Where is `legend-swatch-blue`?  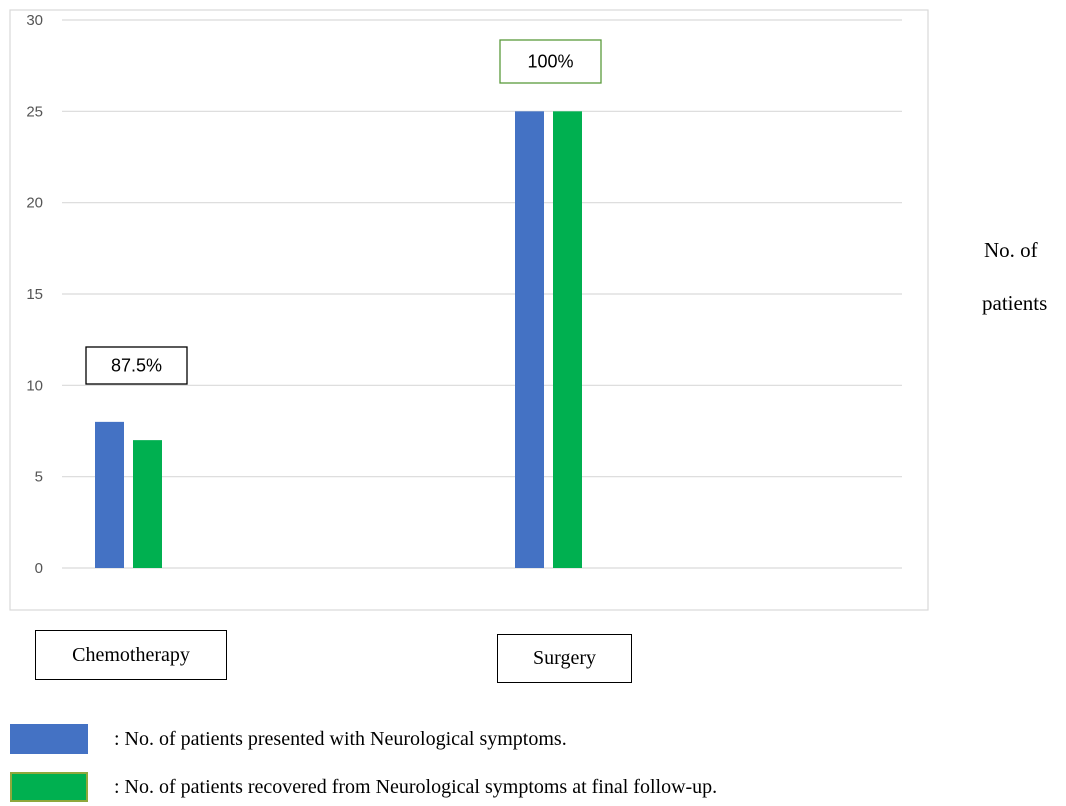 legend-swatch-blue is located at coordinates (49, 739).